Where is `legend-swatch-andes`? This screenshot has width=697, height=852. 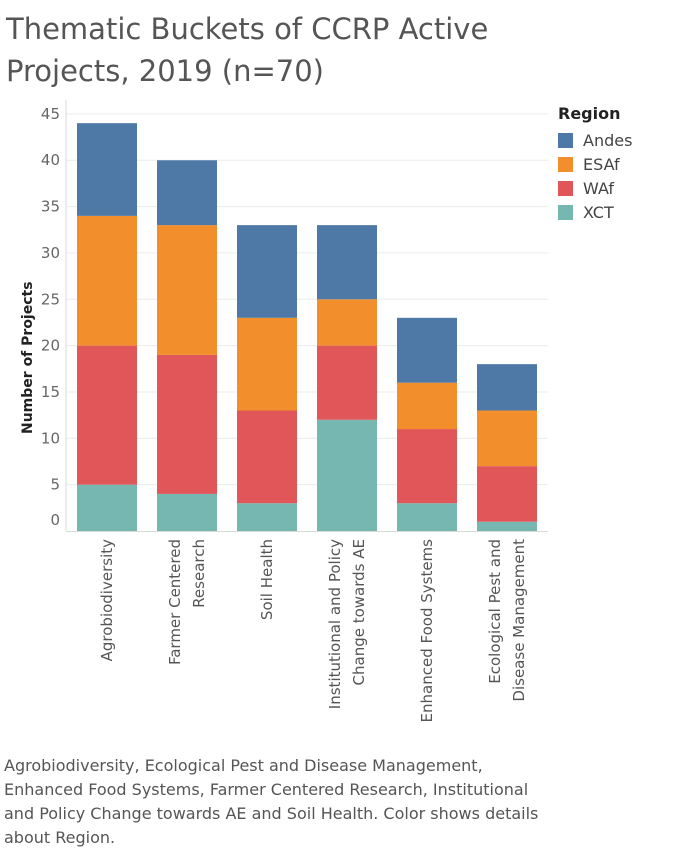 legend-swatch-andes is located at coordinates (565, 140).